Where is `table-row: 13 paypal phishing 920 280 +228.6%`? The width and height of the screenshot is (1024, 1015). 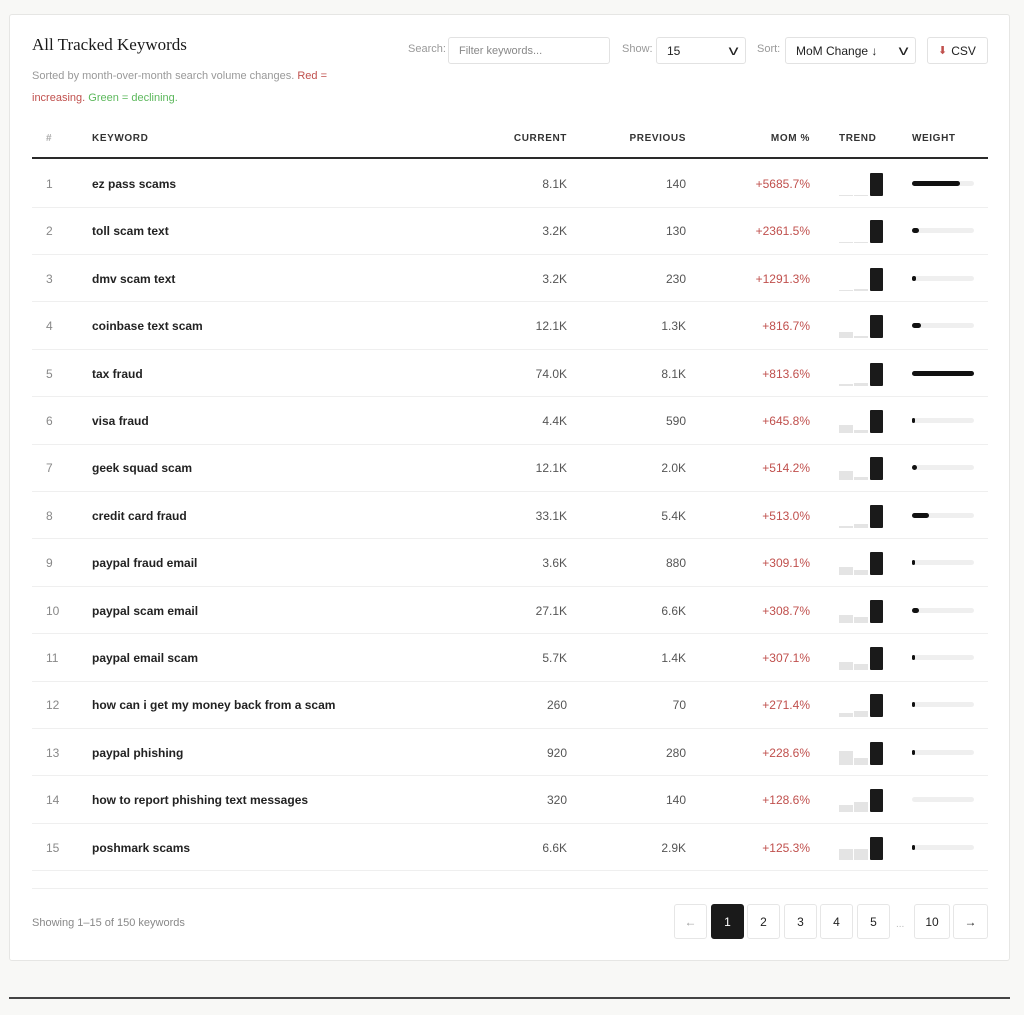
table-row: 13 paypal phishing 920 280 +228.6% is located at coordinates (510, 753).